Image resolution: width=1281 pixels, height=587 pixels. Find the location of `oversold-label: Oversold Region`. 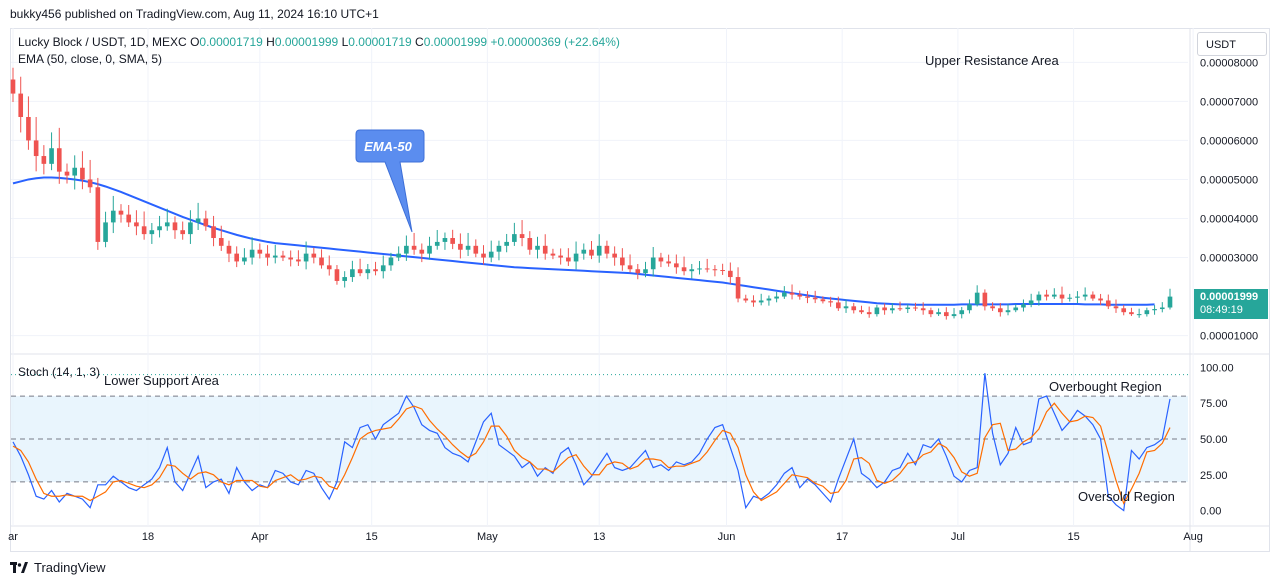

oversold-label: Oversold Region is located at coordinates (1126, 496).